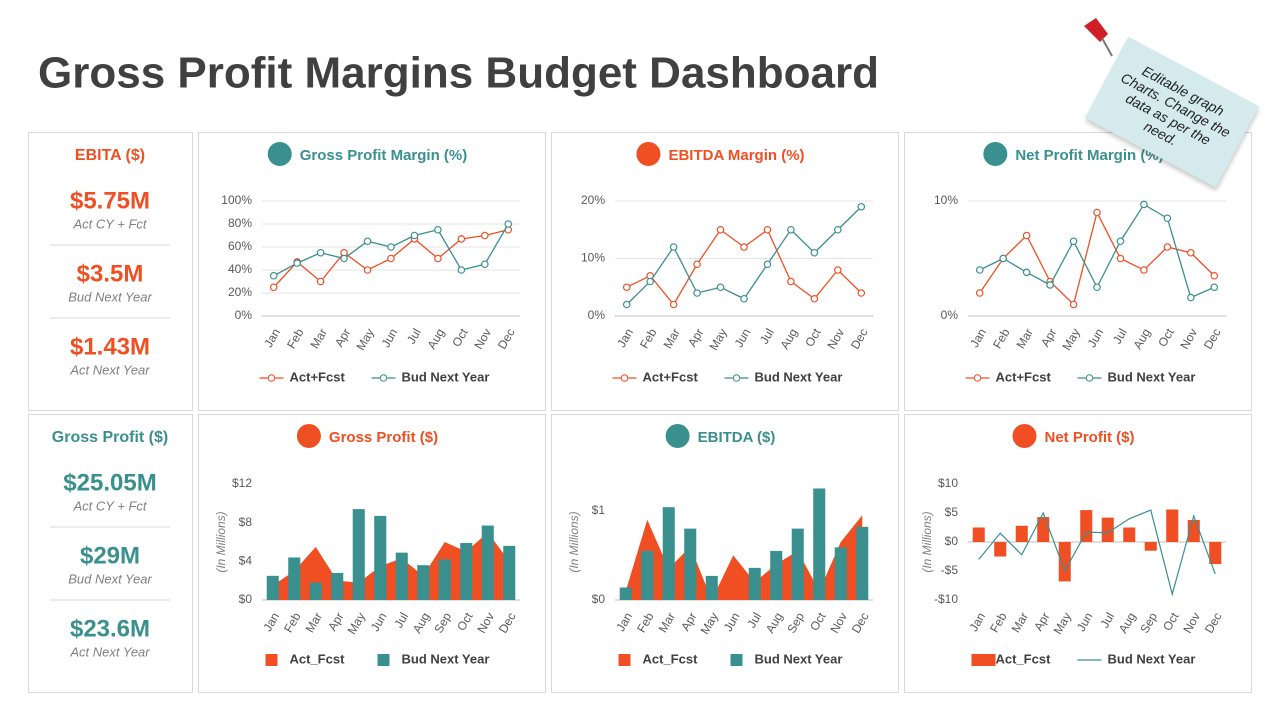 The height and width of the screenshot is (720, 1280). Describe the element at coordinates (110, 555) in the screenshot. I see `kpi-value: $29M` at that location.